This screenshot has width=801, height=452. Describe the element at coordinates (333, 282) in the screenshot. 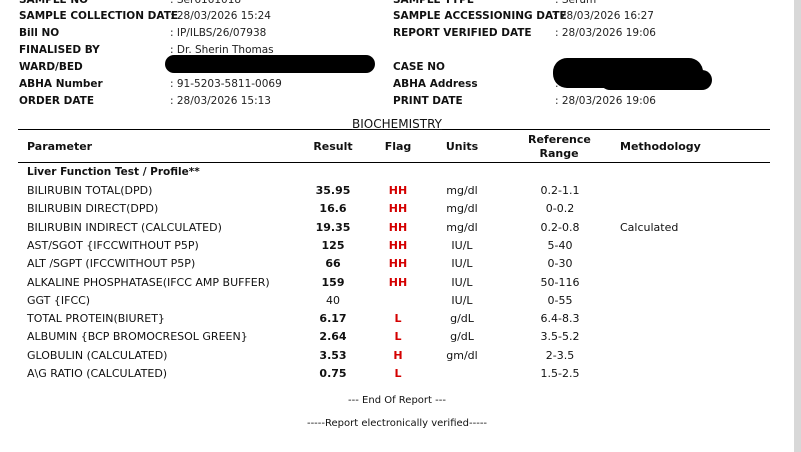

I see `result: 159` at that location.